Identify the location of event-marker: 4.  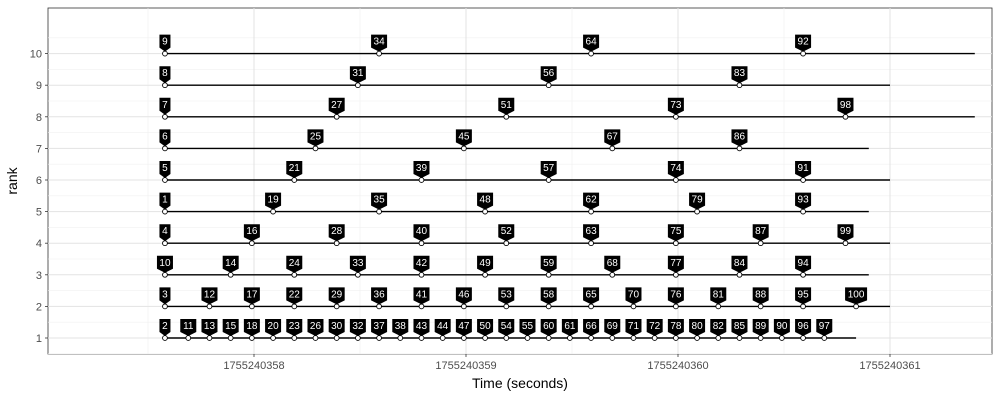
(165, 235).